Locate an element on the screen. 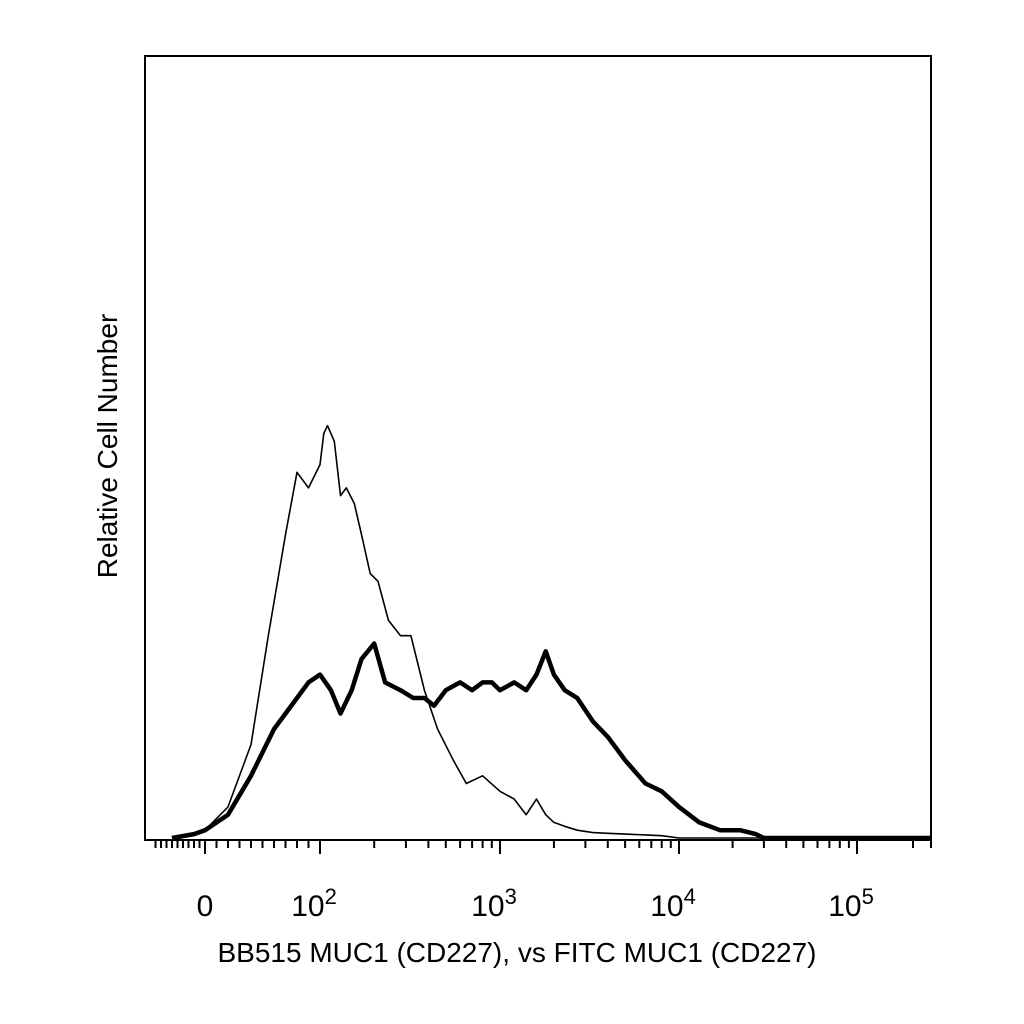 The image size is (1024, 1024). x-axis-title: BB515 MUC1 (CD227), vs FITC MUC1 (CD227) is located at coordinates (516, 952).